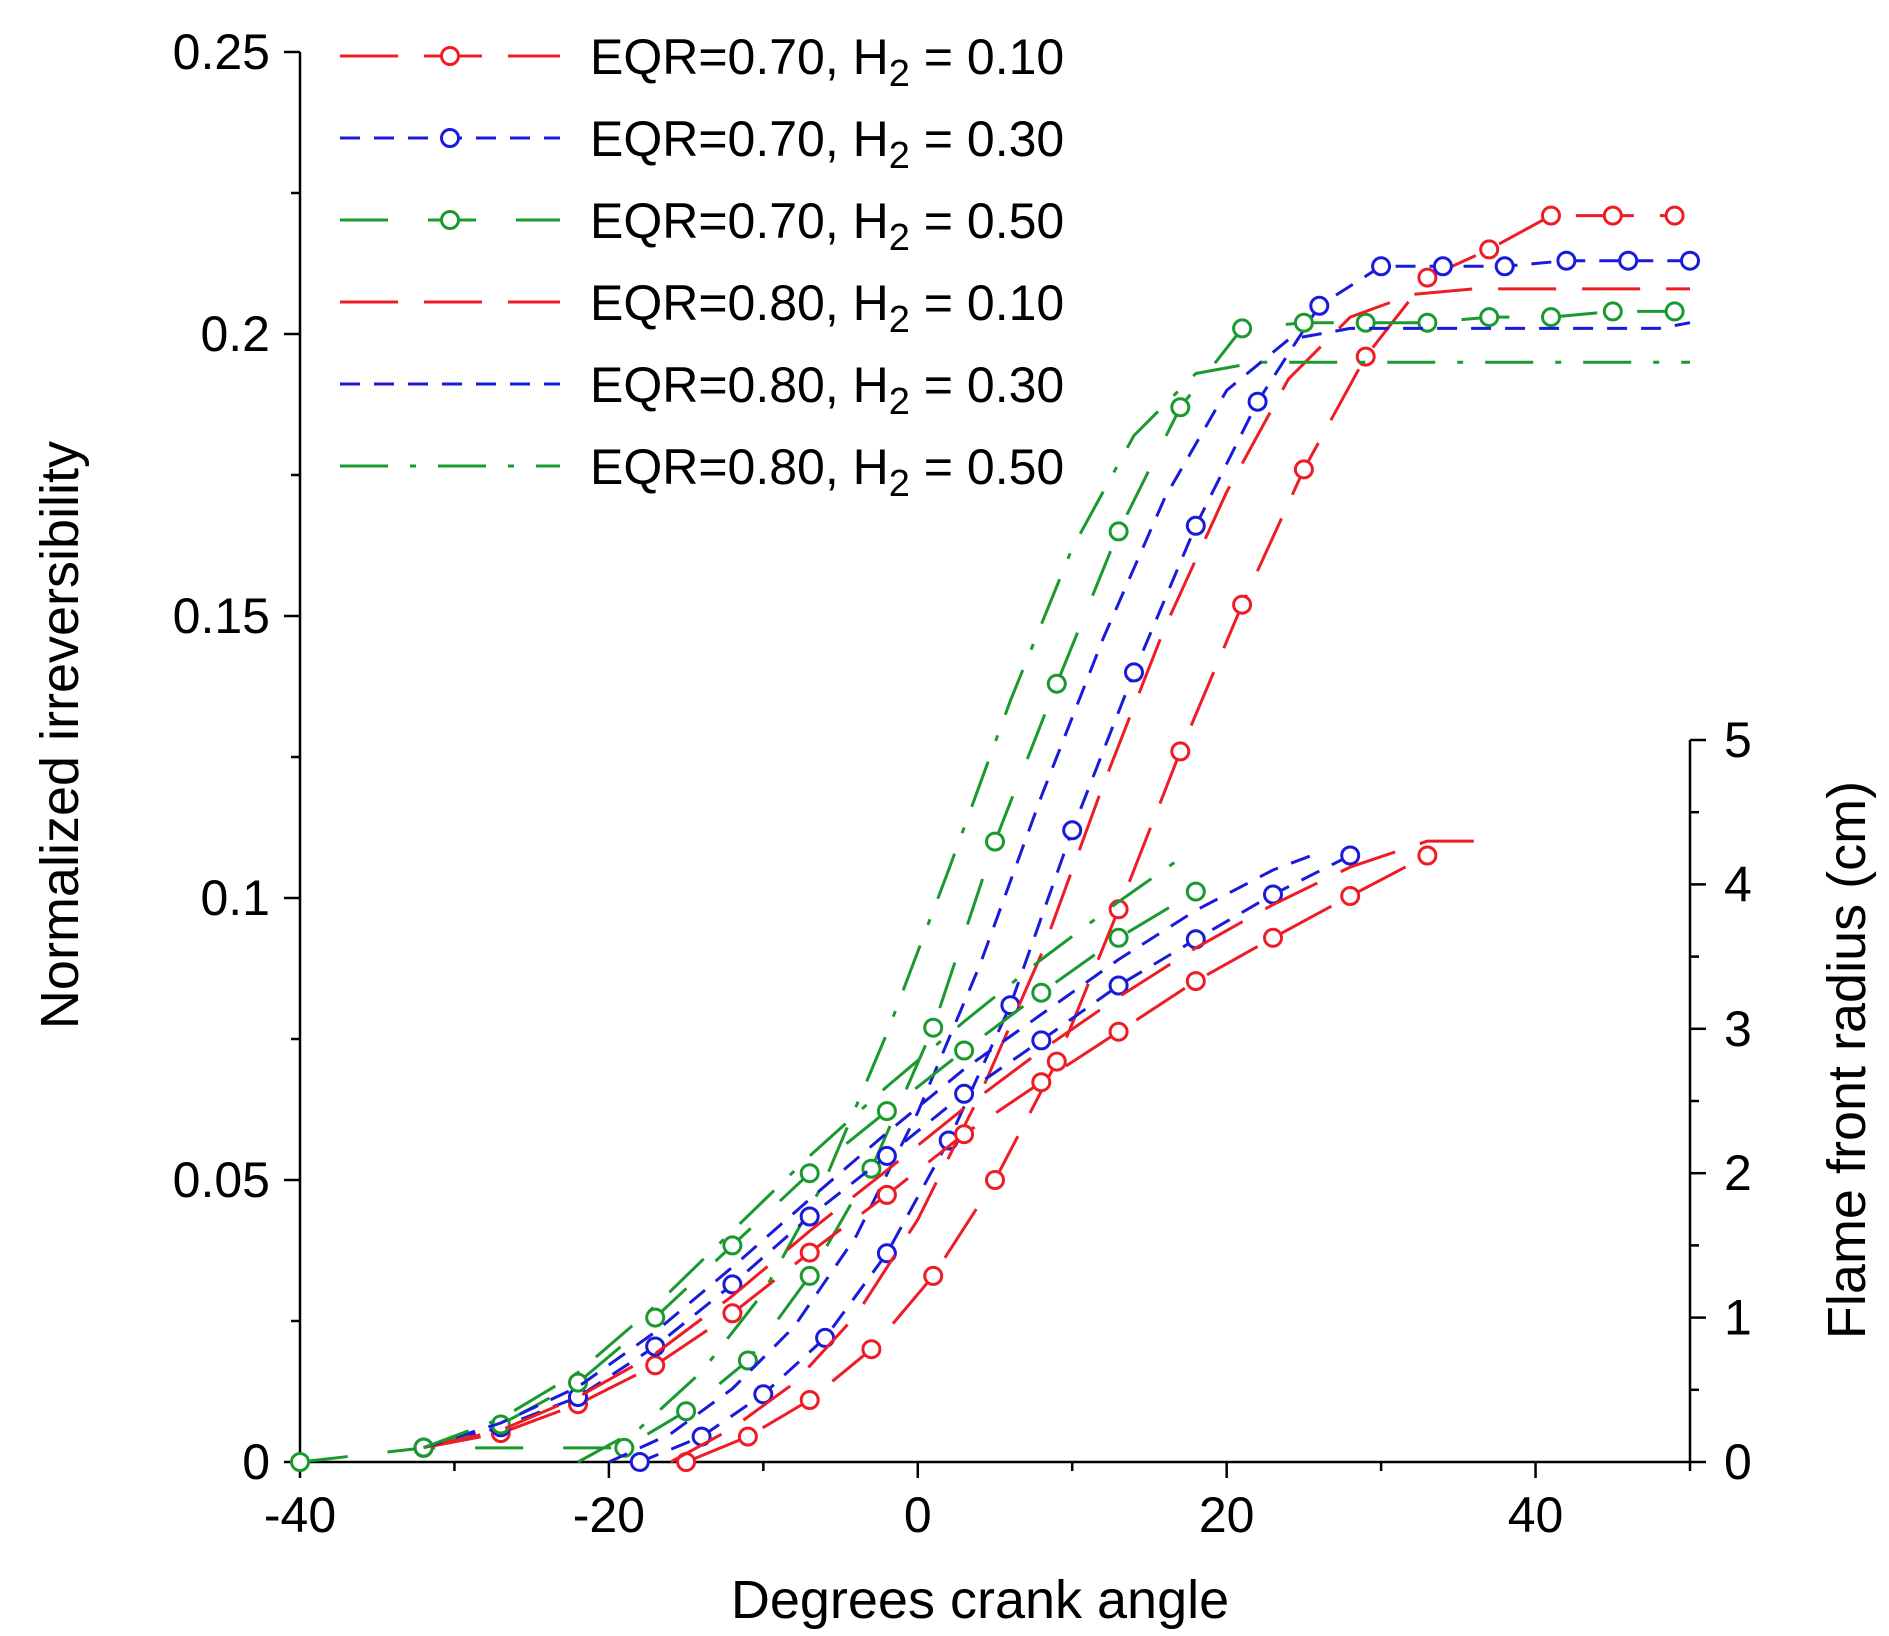  I want to click on y2-tick-label: 1, so click(1738, 1318).